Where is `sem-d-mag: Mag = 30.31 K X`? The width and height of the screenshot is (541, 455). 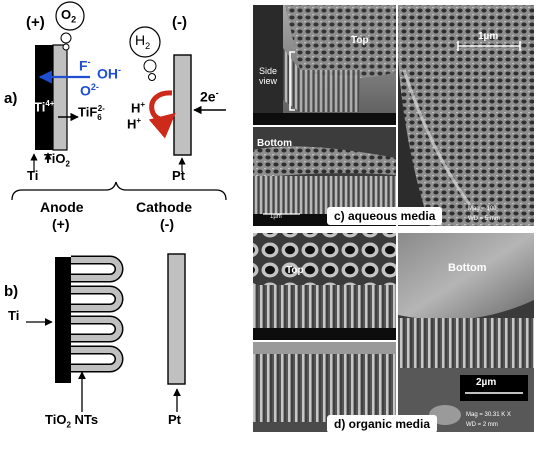
sem-d-mag: Mag = 30.31 K X is located at coordinates (488, 415).